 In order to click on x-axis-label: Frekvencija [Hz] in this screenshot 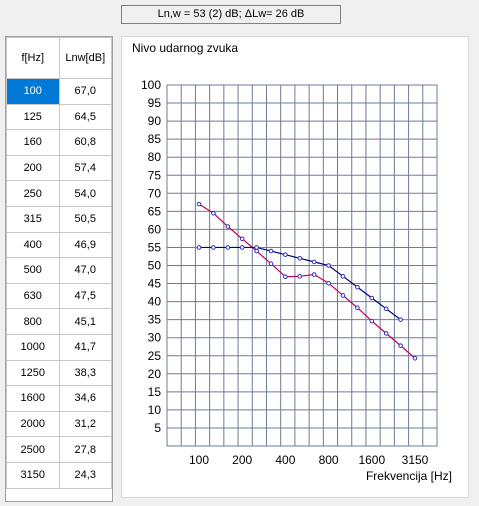, I will do `click(409, 476)`.